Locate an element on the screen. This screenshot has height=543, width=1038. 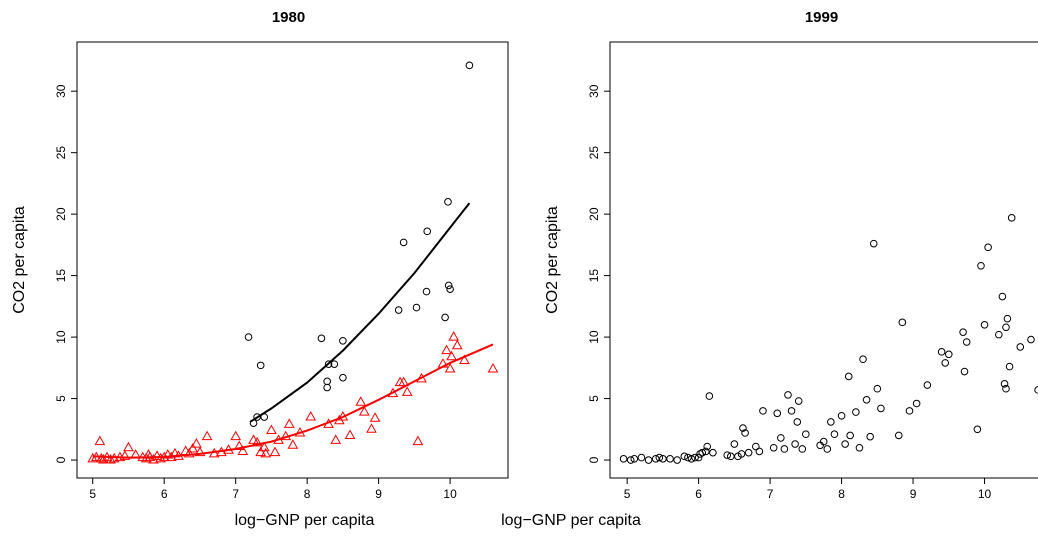
x-tick-label: 10 is located at coordinates (450, 494).